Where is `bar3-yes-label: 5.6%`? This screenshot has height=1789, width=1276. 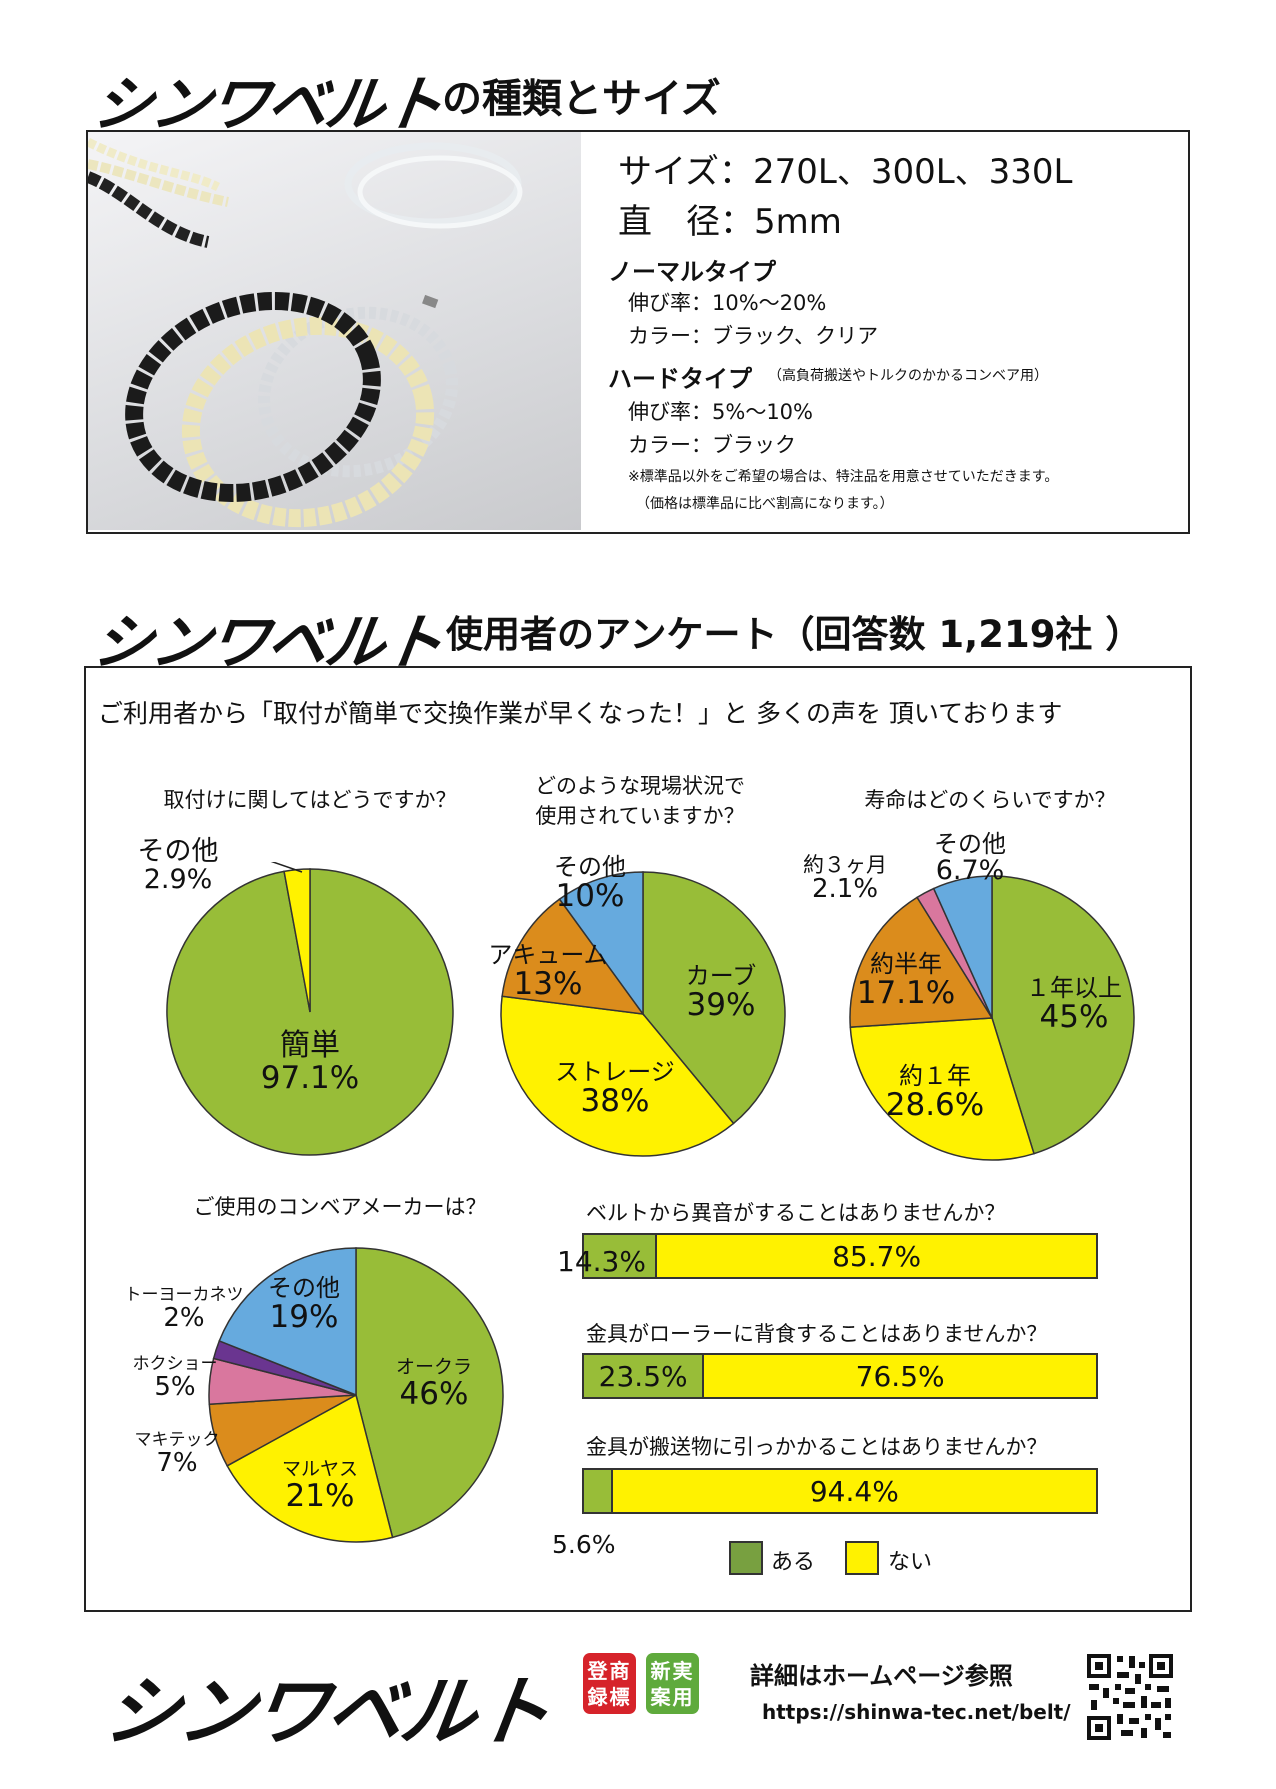 bar3-yes-label: 5.6% is located at coordinates (584, 1544).